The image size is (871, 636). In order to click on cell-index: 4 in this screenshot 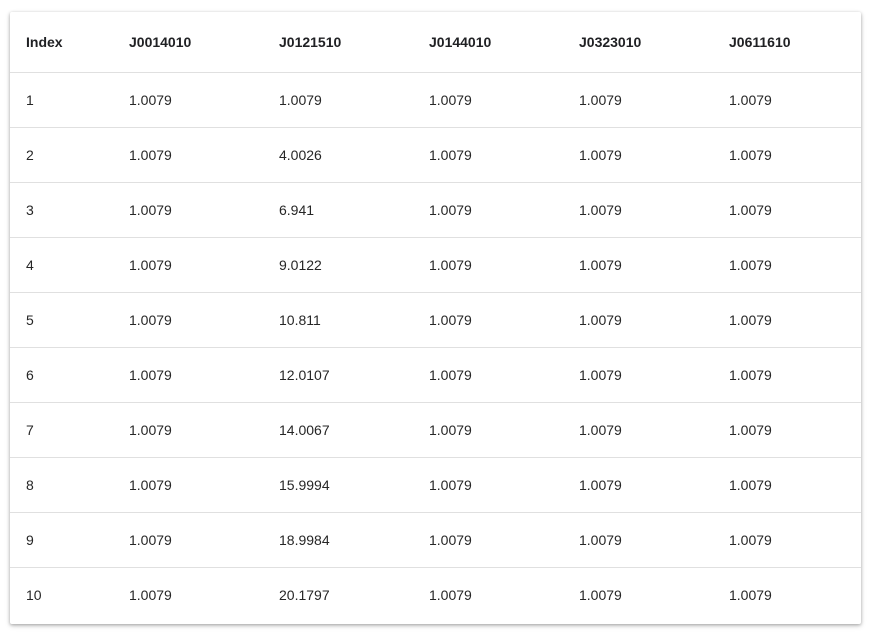, I will do `click(61, 265)`.